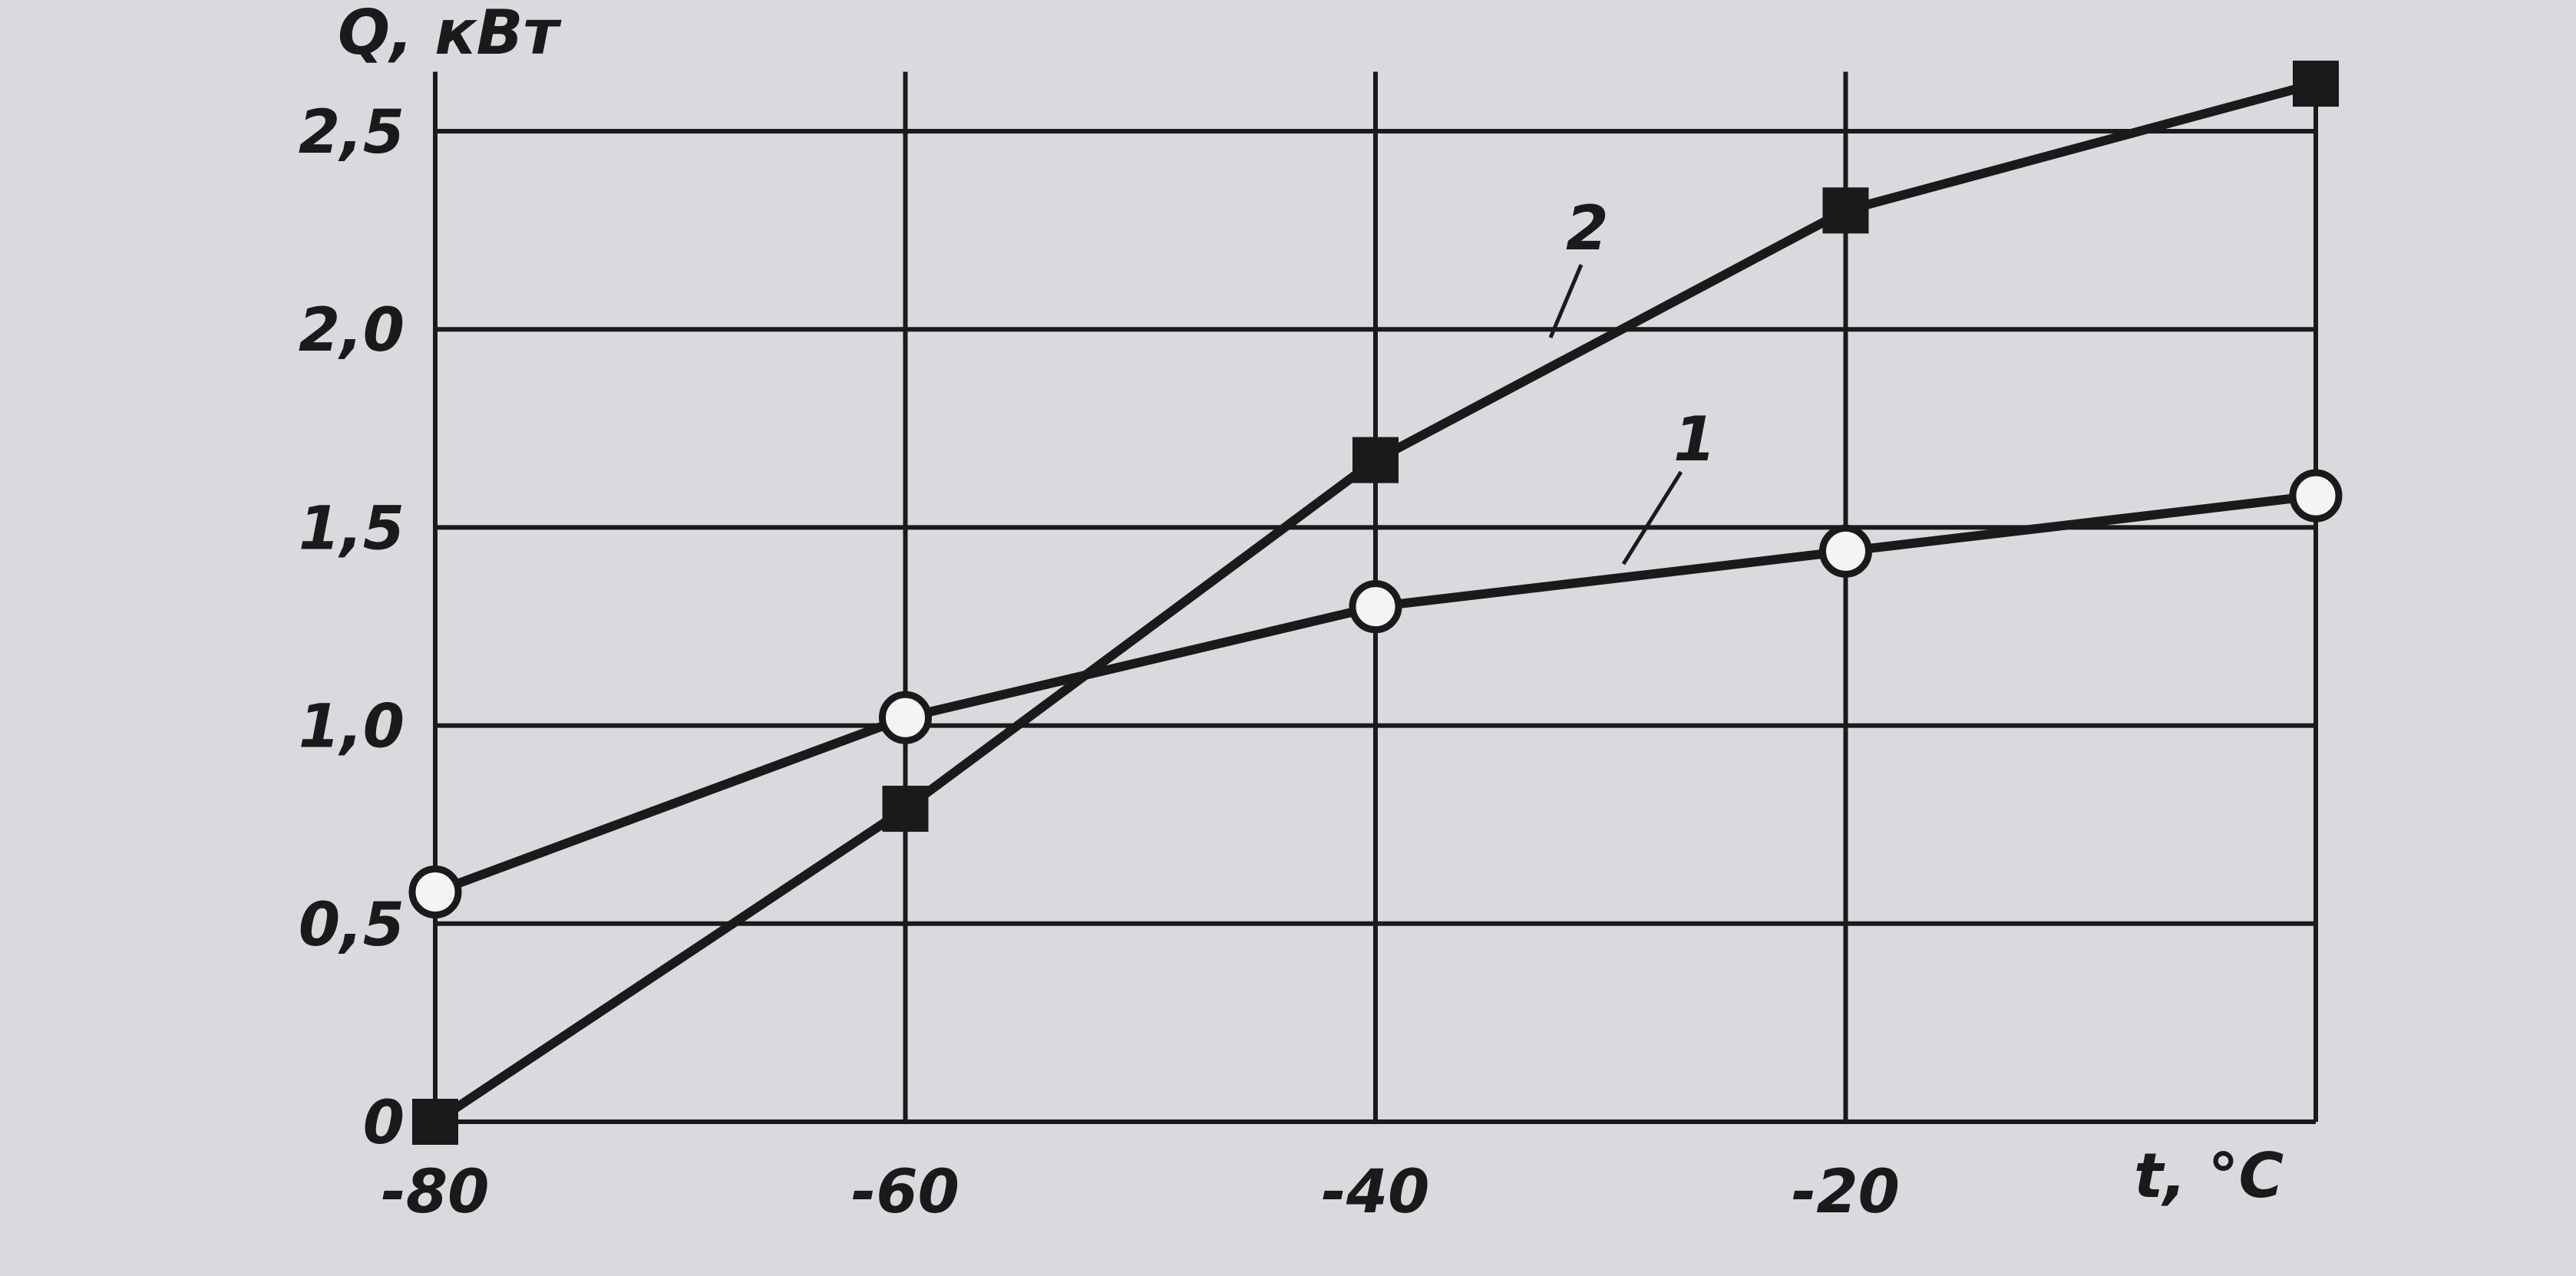  I want to click on series-label-1: 1, so click(1694, 439).